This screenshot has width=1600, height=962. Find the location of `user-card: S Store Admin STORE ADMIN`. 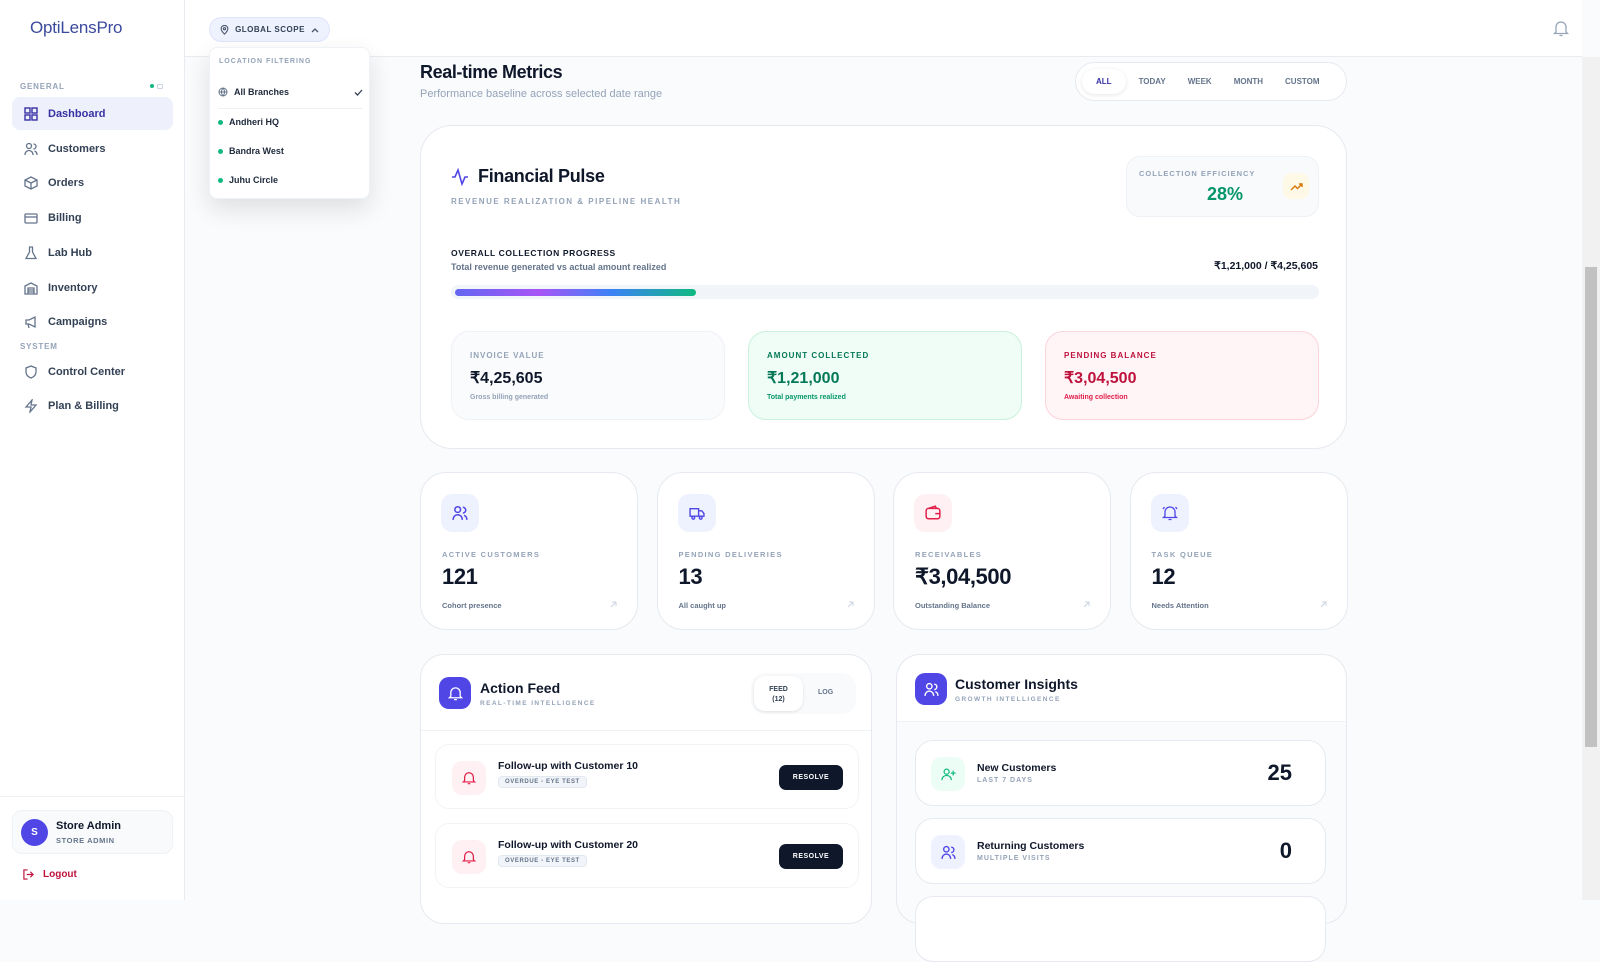

user-card: S Store Admin STORE ADMIN is located at coordinates (92, 832).